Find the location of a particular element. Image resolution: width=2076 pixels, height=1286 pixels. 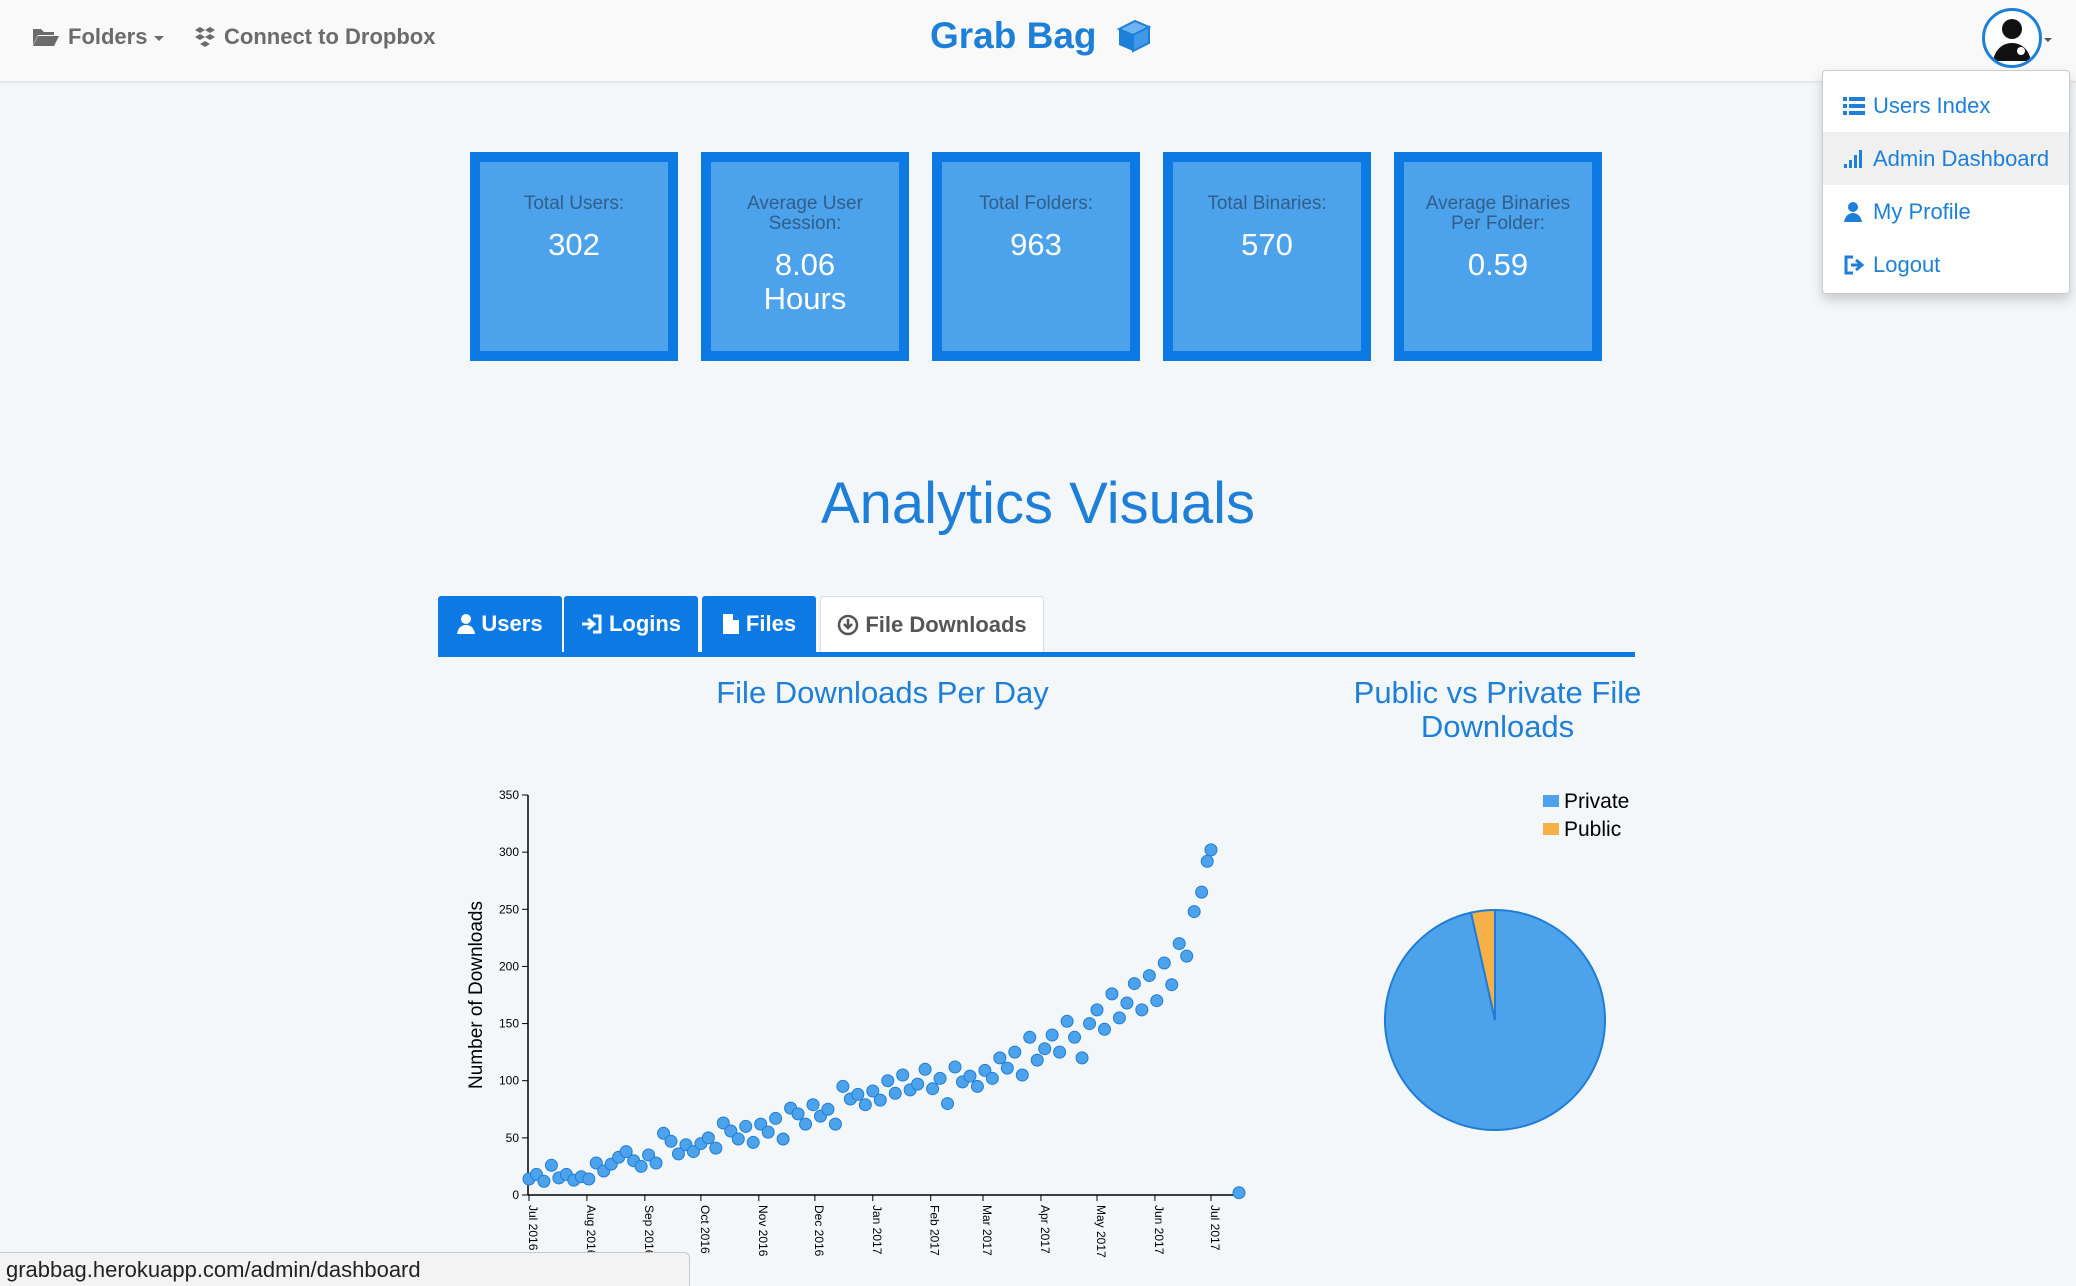

y-tick-label: 300 is located at coordinates (509, 852).